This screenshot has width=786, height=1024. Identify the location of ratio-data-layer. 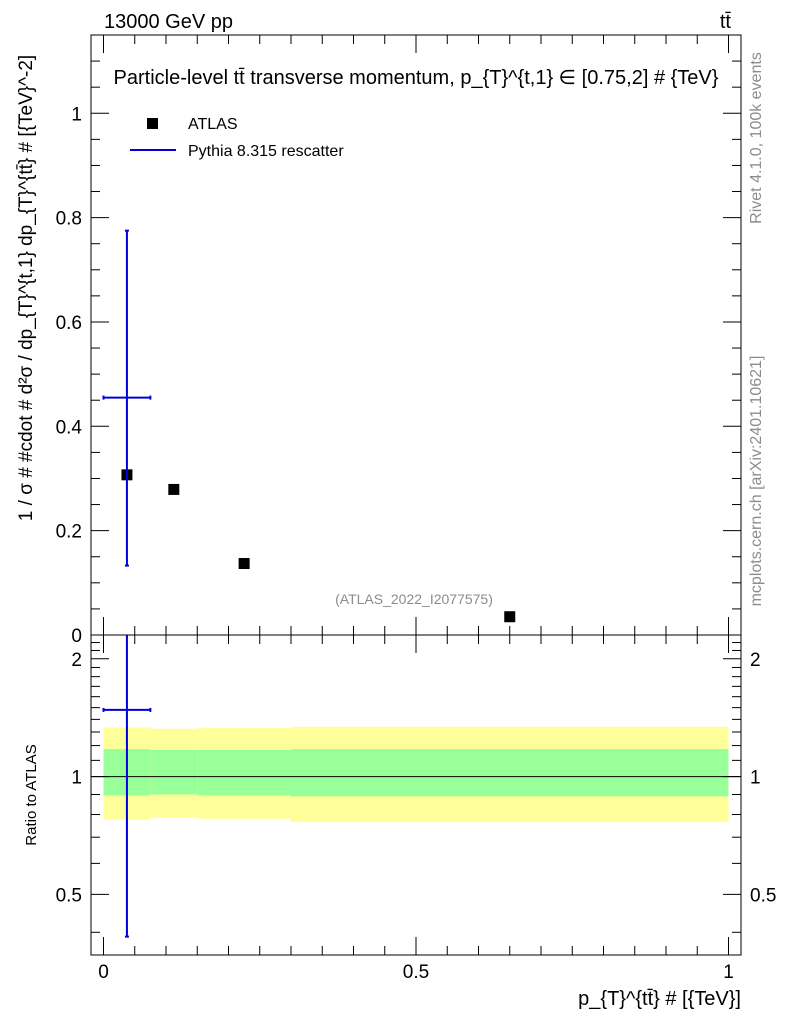
(127, 786).